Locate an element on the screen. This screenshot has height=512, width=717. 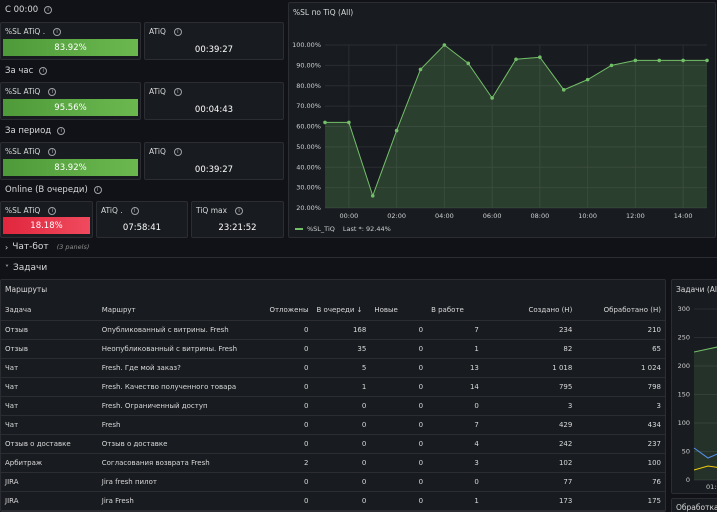
stat-online-atiq: ATiQ . i 07:58:41 is located at coordinates (142, 219).